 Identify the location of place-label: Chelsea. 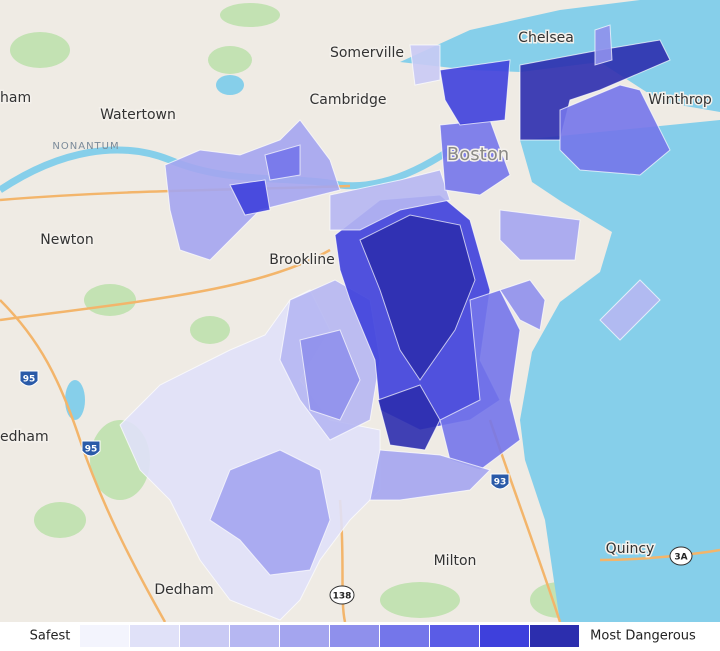
(546, 38).